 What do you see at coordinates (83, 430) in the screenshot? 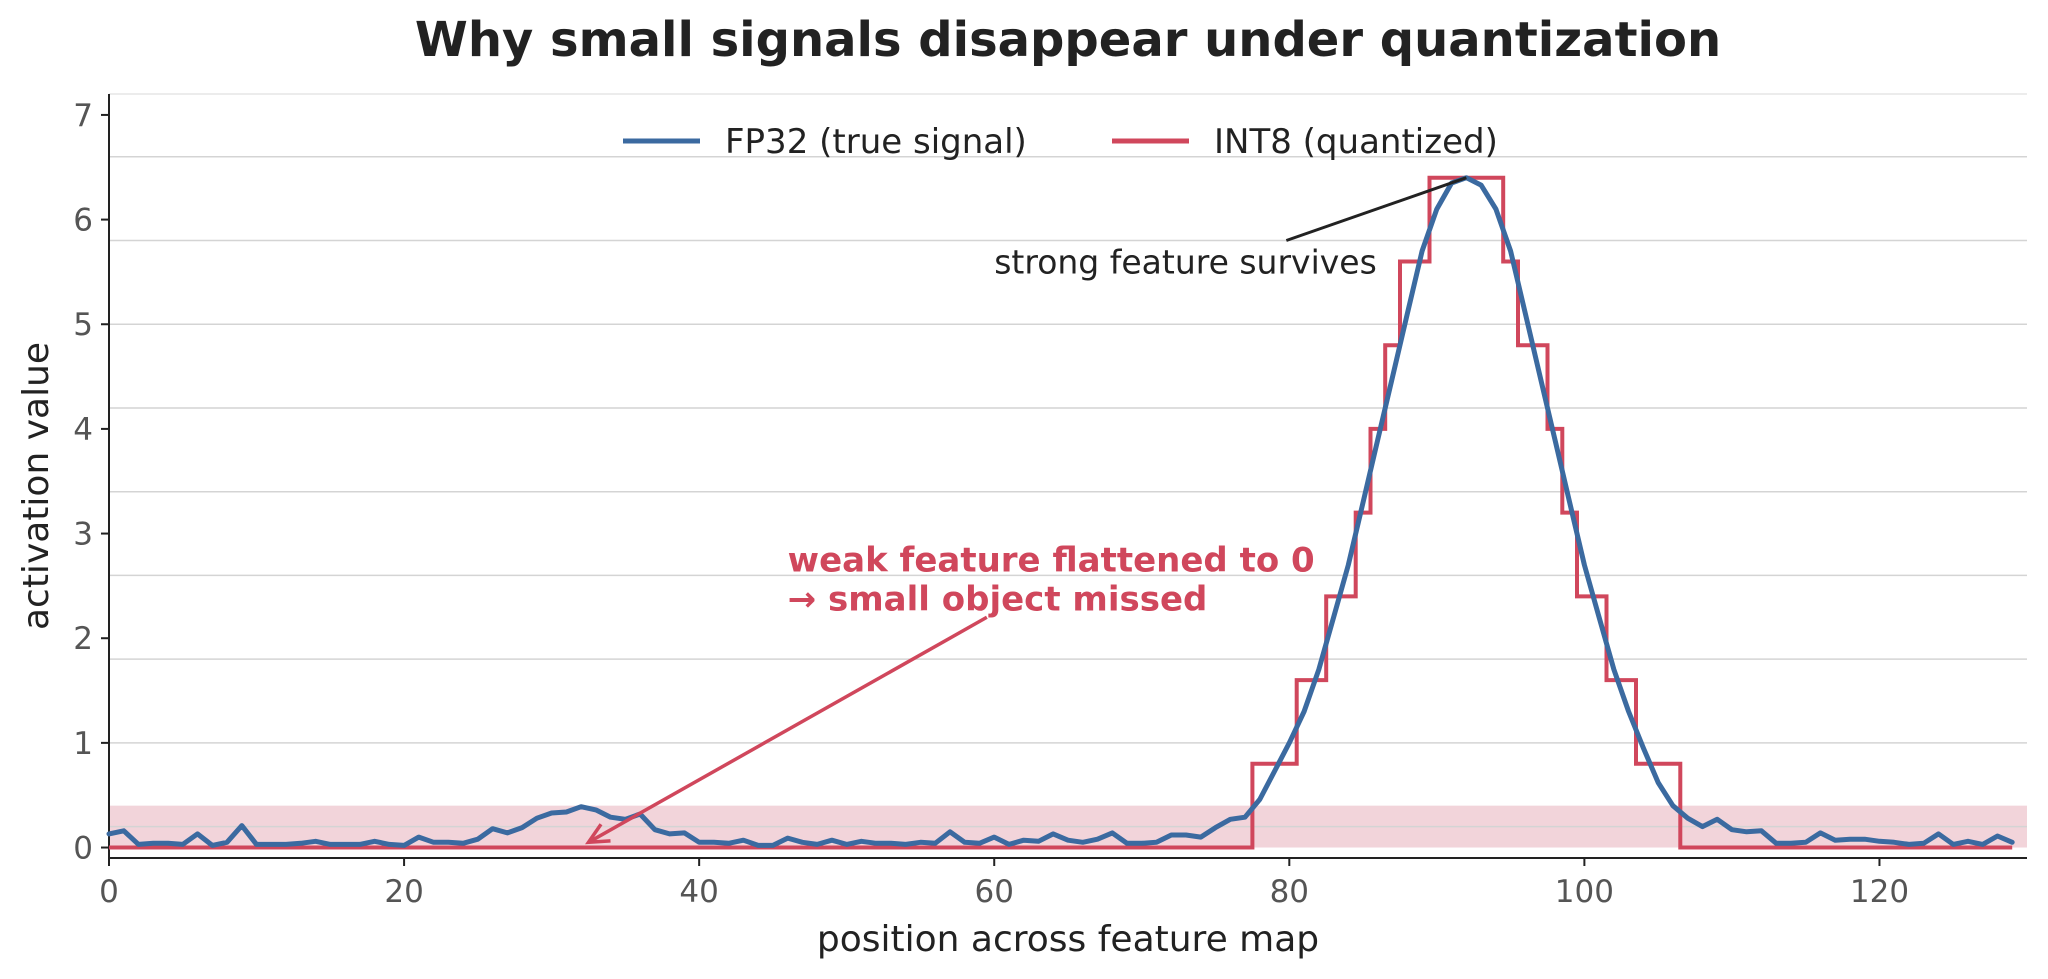
I see `y-tick-label: 4` at bounding box center [83, 430].